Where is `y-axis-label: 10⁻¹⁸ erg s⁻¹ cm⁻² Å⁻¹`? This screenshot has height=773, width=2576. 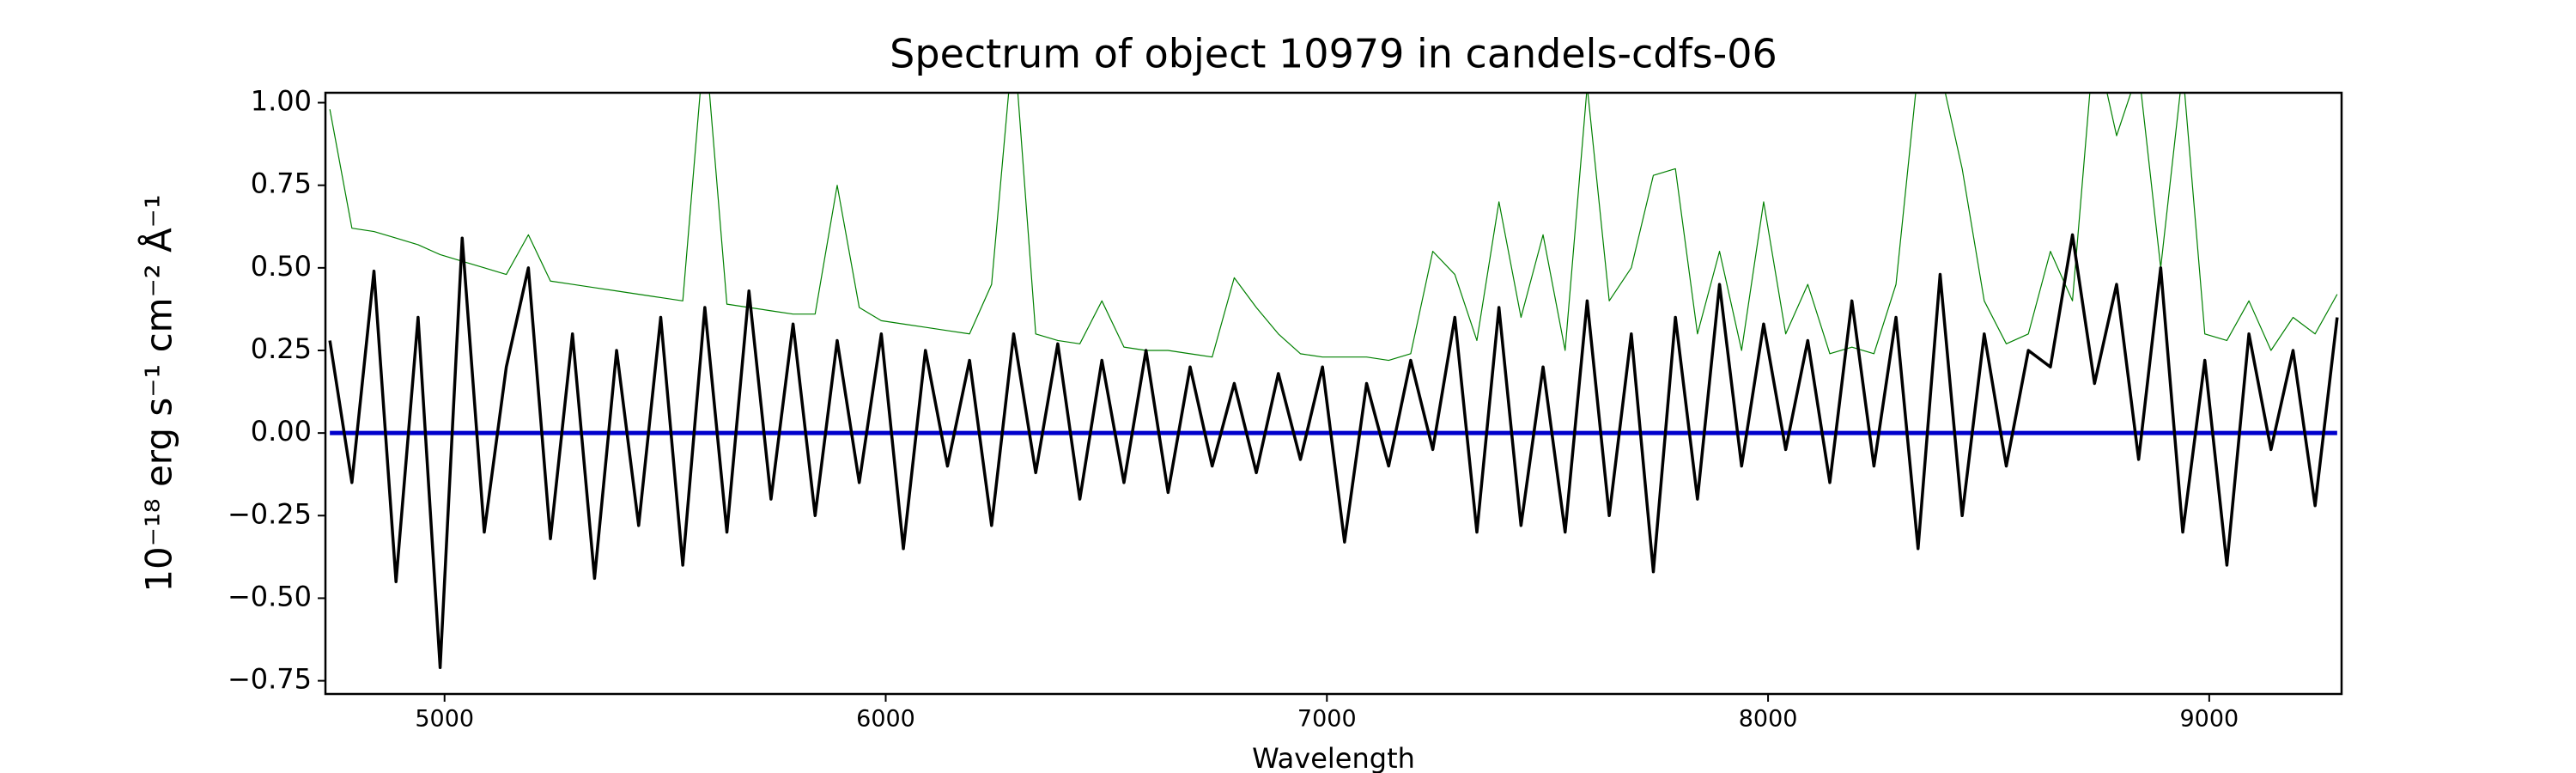 y-axis-label: 10⁻¹⁸ erg s⁻¹ cm⁻² Å⁻¹ is located at coordinates (159, 393).